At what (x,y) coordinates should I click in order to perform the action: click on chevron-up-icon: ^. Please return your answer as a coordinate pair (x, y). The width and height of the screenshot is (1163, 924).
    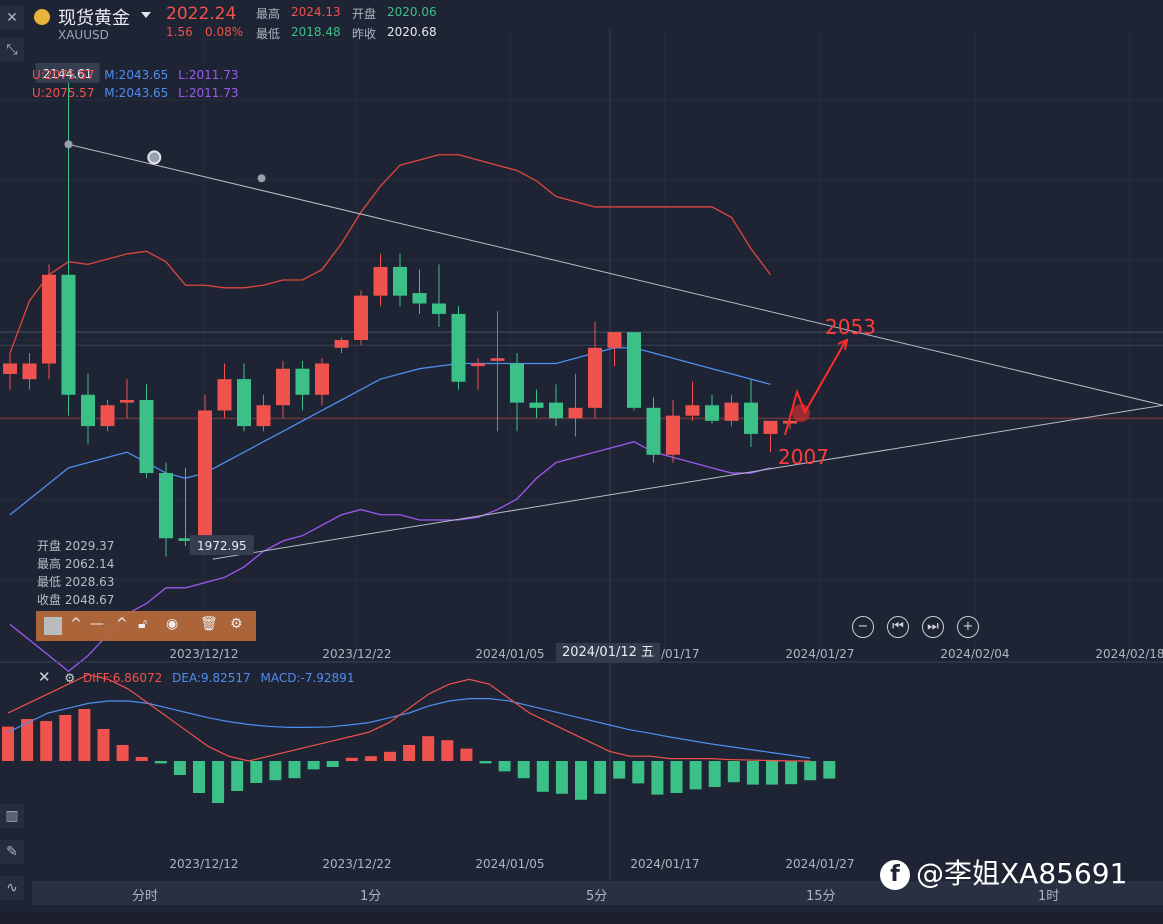
    Looking at the image, I should click on (76, 624).